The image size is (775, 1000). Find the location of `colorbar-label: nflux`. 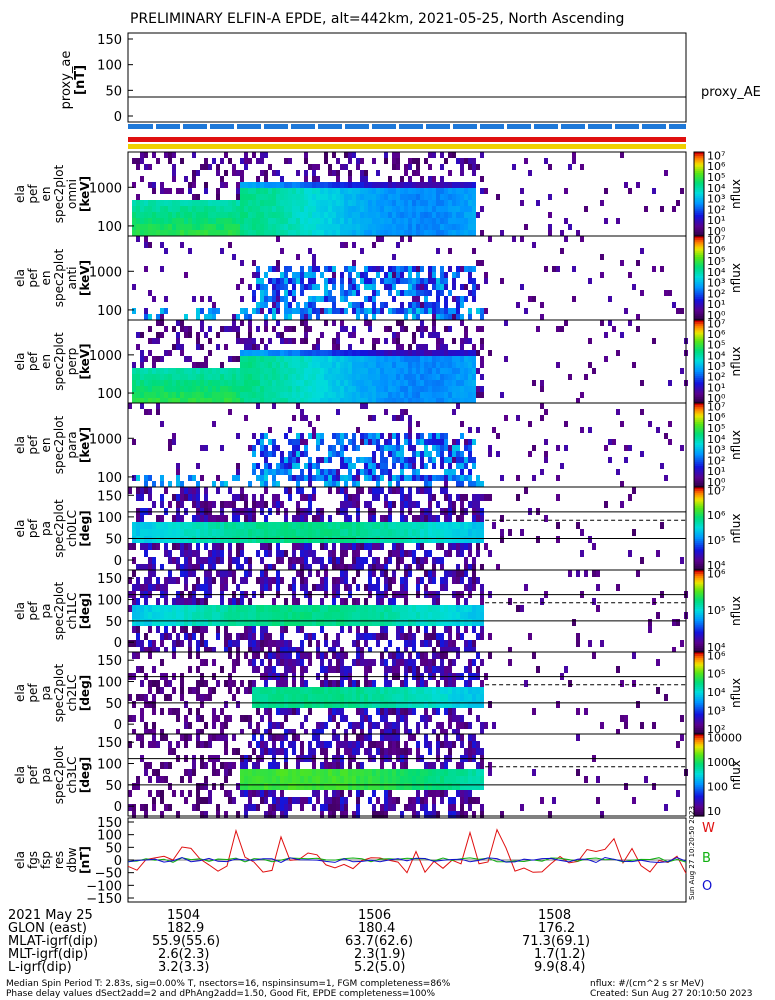

colorbar-label: nflux is located at coordinates (736, 529).